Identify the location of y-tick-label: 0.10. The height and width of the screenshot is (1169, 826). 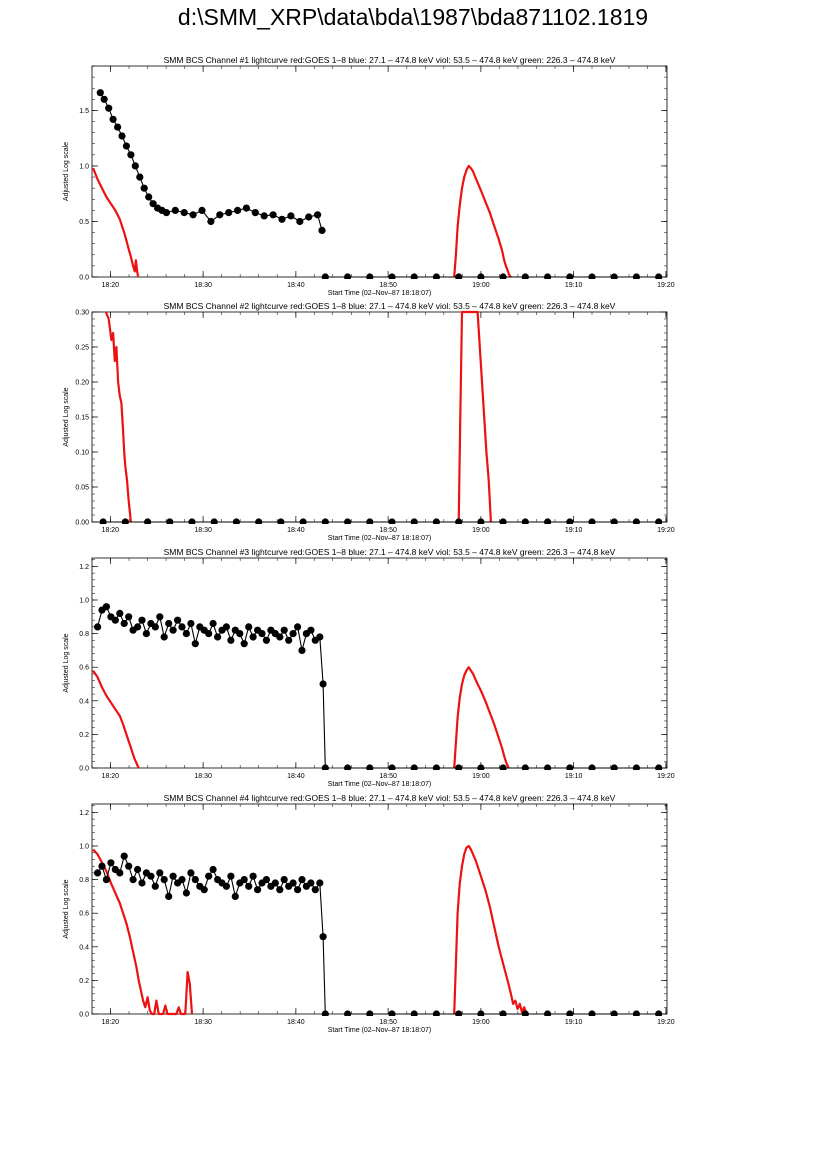
(82, 453).